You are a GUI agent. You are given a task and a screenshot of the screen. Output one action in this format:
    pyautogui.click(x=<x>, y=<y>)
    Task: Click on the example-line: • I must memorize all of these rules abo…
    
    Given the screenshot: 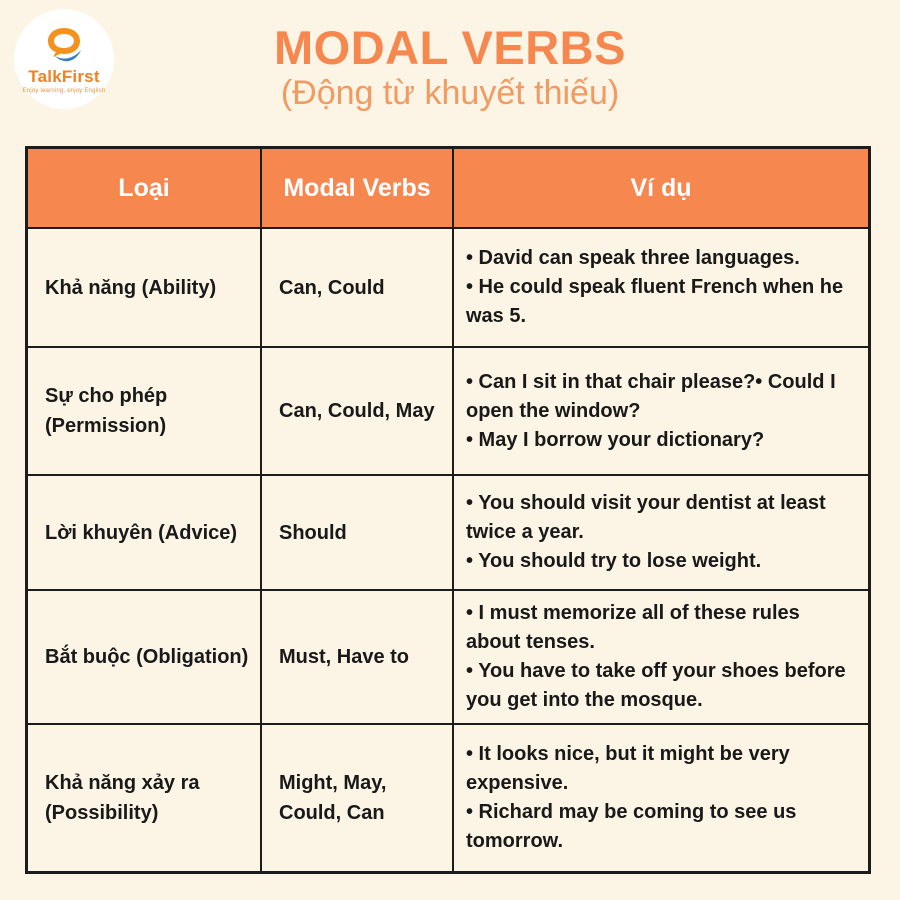 What is the action you would take?
    pyautogui.click(x=633, y=627)
    